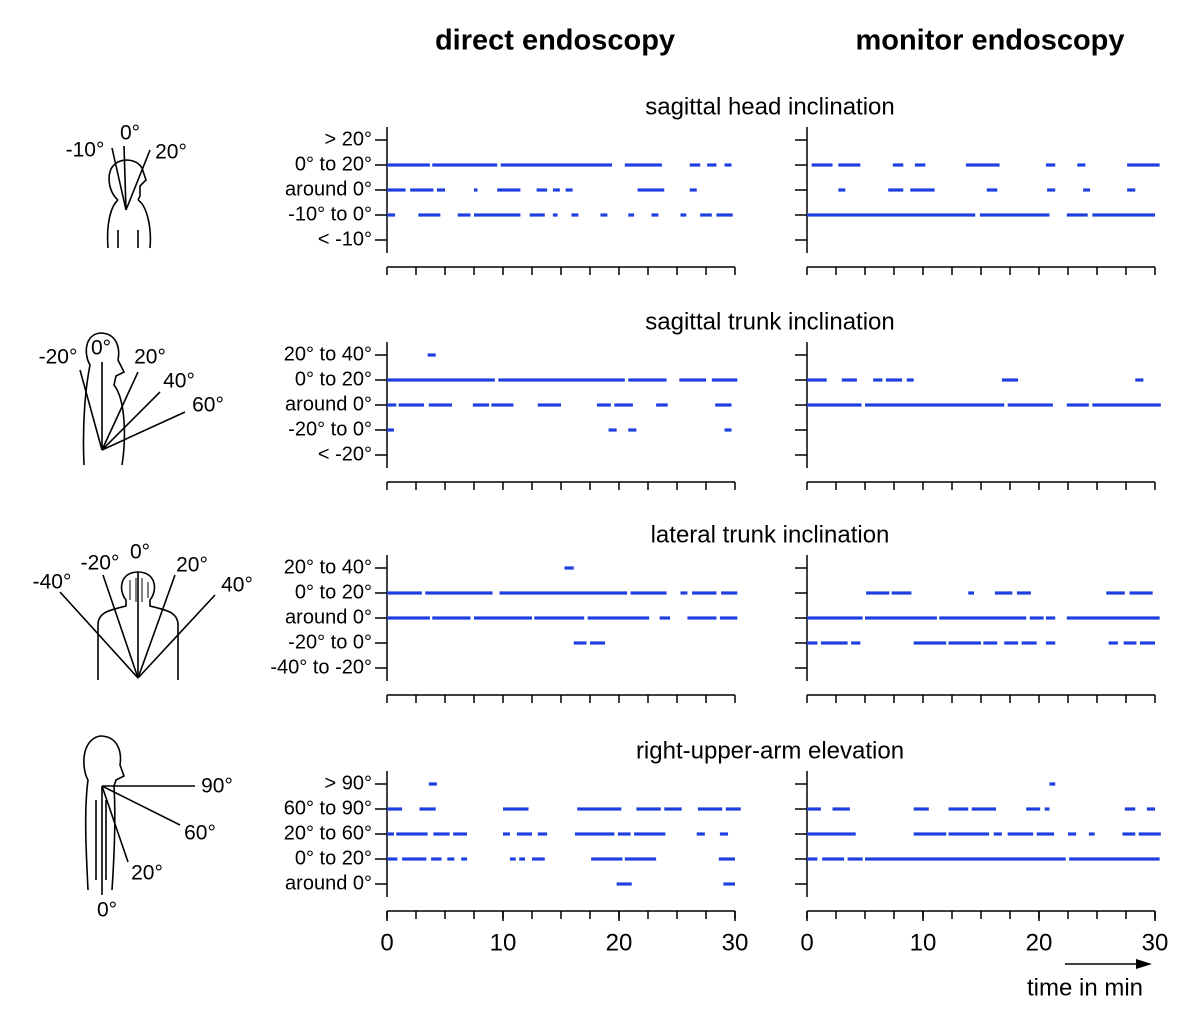 The height and width of the screenshot is (1030, 1200). Describe the element at coordinates (1155, 942) in the screenshot. I see `x-tick-label: 30` at that location.